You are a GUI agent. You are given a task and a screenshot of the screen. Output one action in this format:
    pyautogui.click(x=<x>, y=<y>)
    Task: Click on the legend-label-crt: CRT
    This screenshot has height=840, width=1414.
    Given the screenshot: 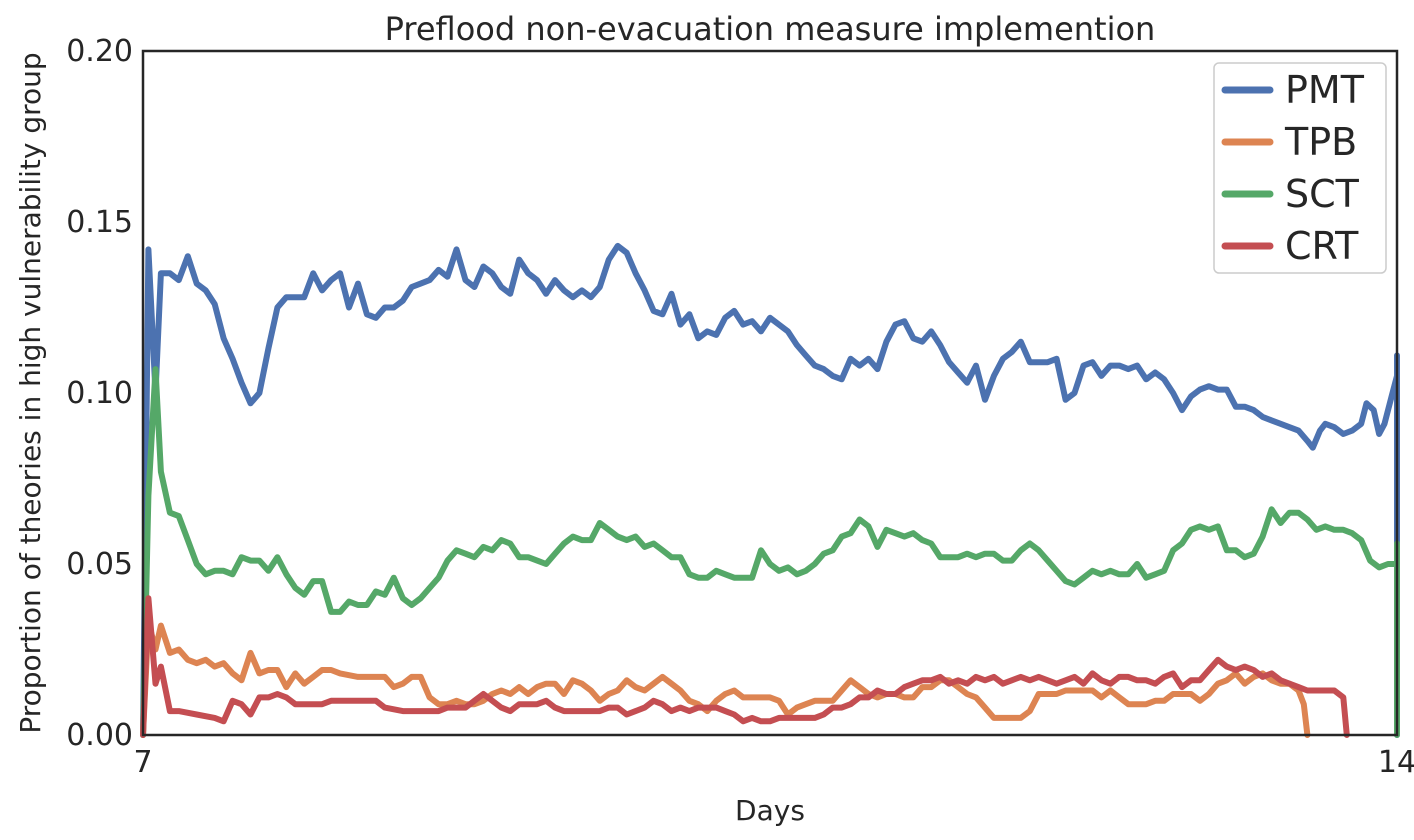 What is the action you would take?
    pyautogui.click(x=1322, y=246)
    